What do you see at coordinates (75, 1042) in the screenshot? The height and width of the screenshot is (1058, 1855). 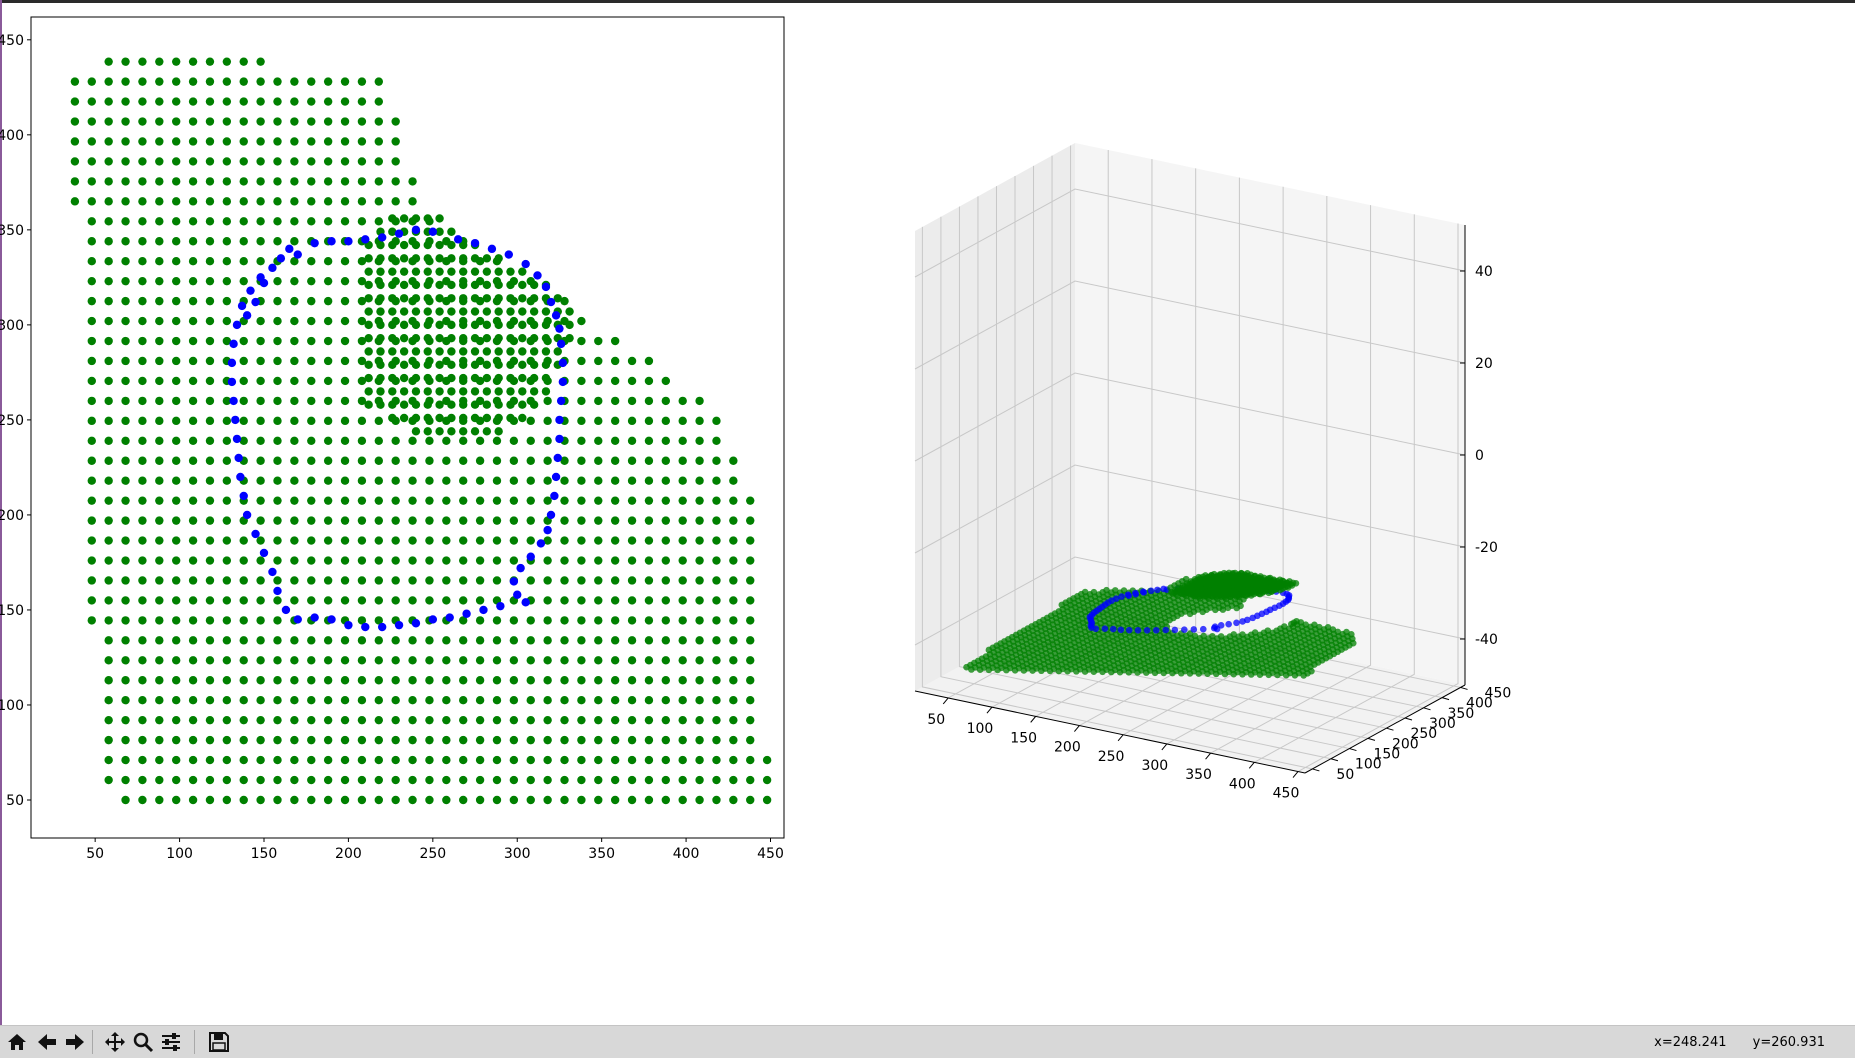 I see `forward-button` at bounding box center [75, 1042].